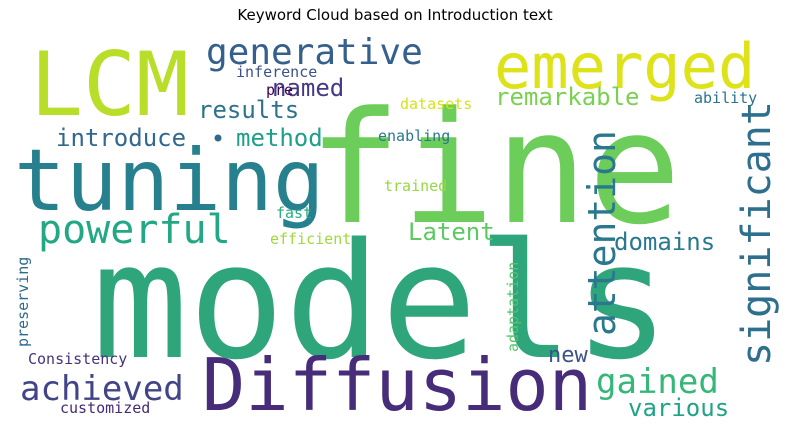 The height and width of the screenshot is (427, 790). I want to click on word-inference: inference, so click(276, 72).